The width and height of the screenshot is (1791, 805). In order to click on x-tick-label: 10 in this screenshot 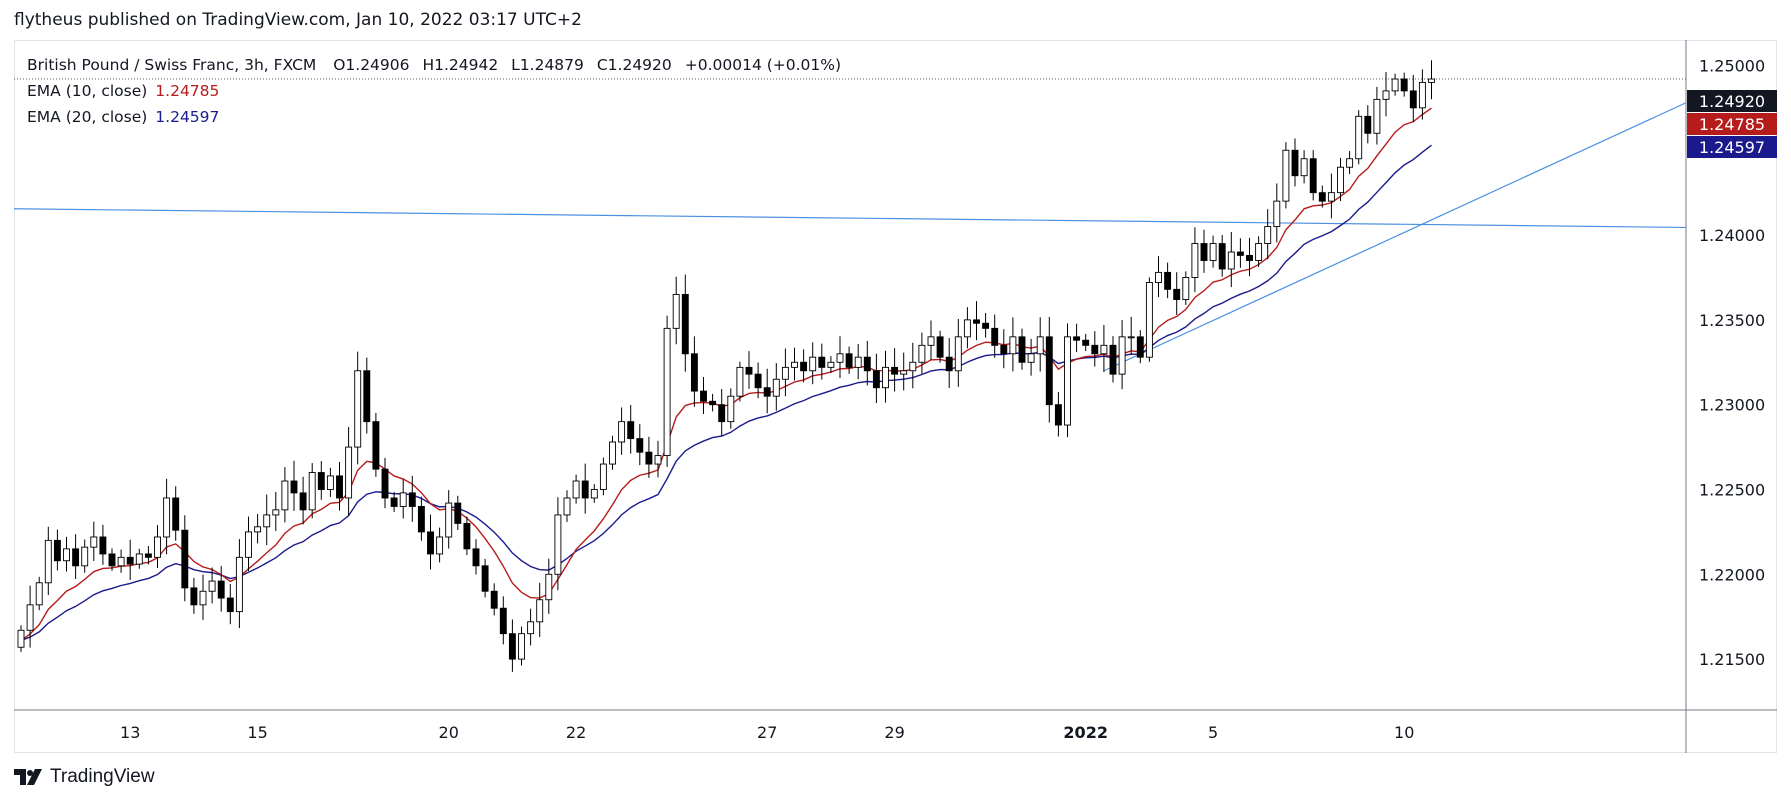, I will do `click(1404, 732)`.